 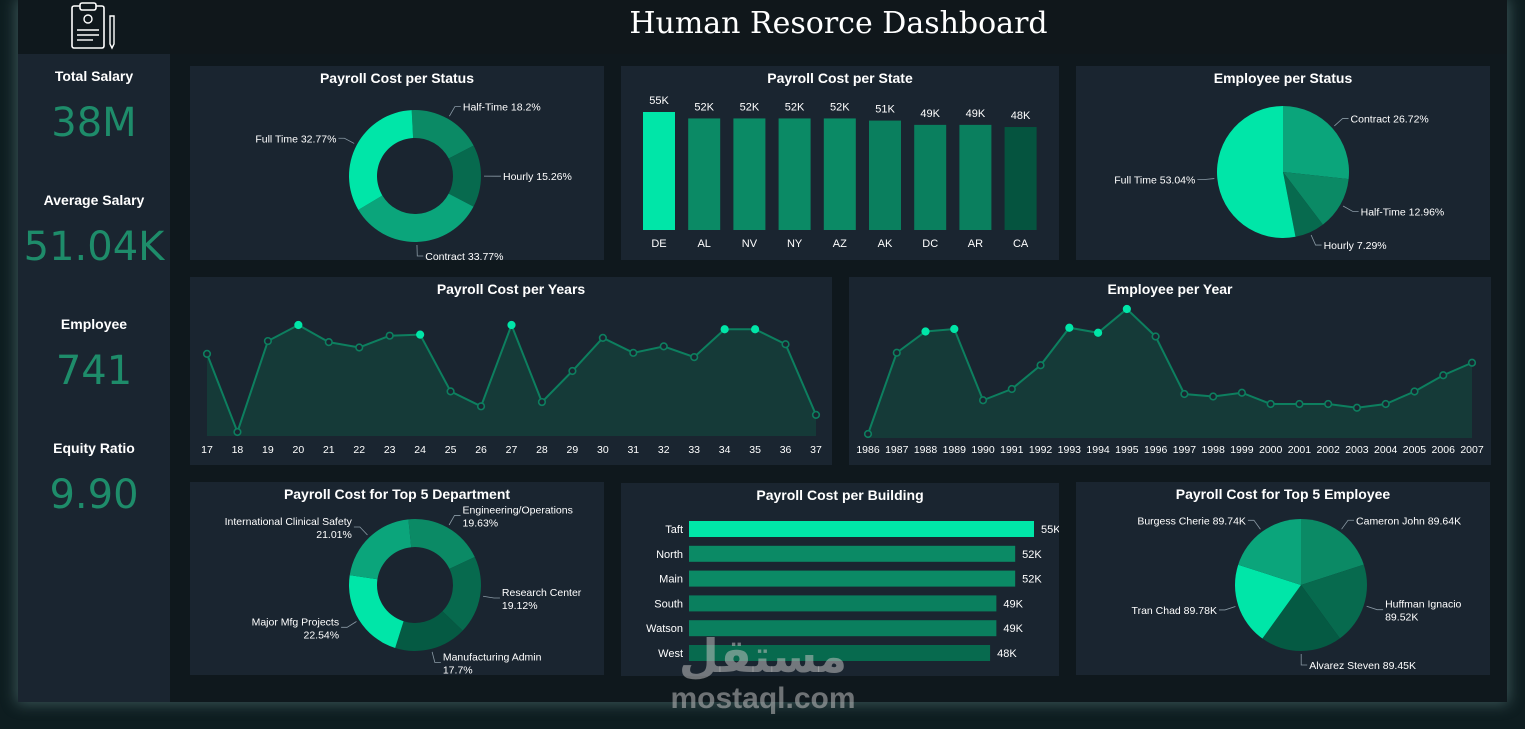 What do you see at coordinates (1355, 246) in the screenshot?
I see `data-label: Hourly 7.29%` at bounding box center [1355, 246].